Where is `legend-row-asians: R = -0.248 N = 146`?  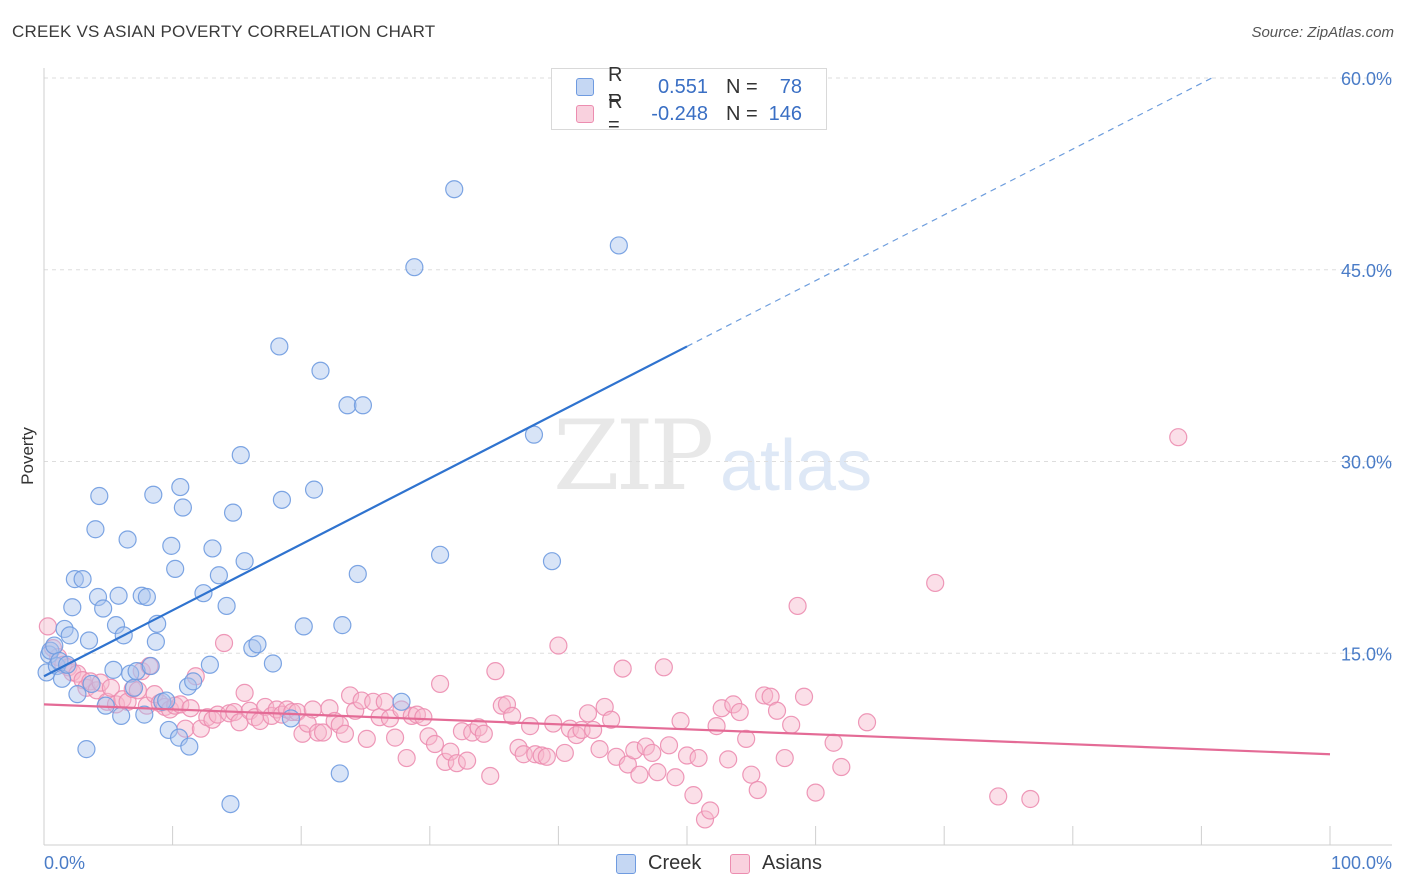
legend-row-asians: R = -0.248 N = 146 is located at coordinates (689, 113).